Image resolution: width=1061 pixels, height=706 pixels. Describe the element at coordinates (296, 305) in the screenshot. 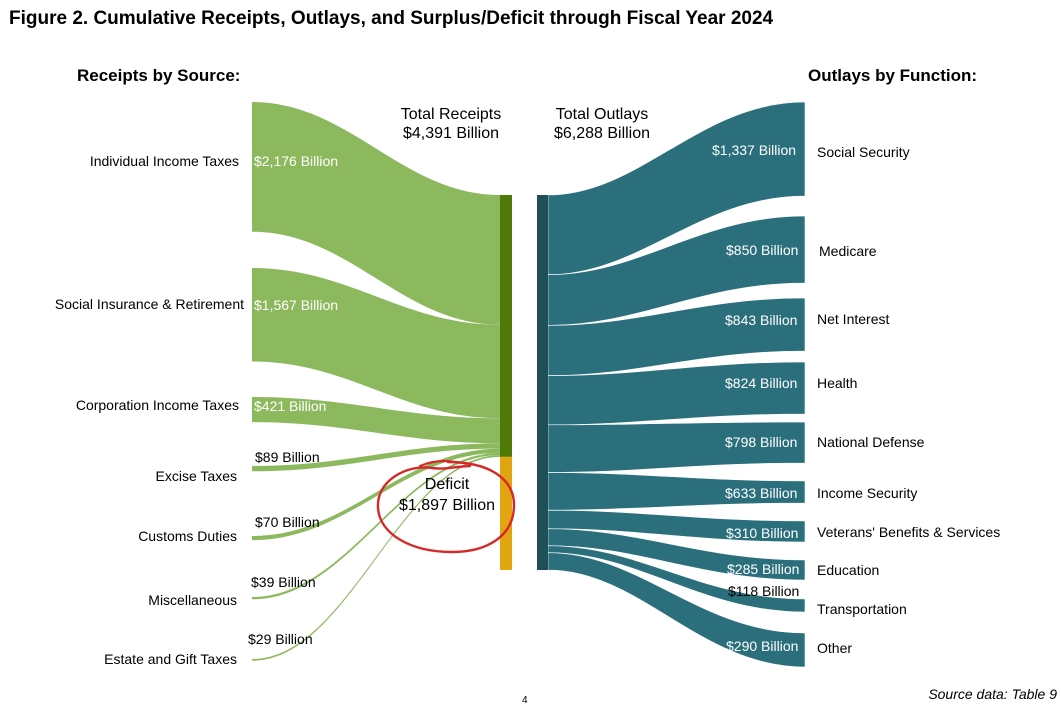

I see `receipt-value-social-insurance: $1,567 Billion` at that location.